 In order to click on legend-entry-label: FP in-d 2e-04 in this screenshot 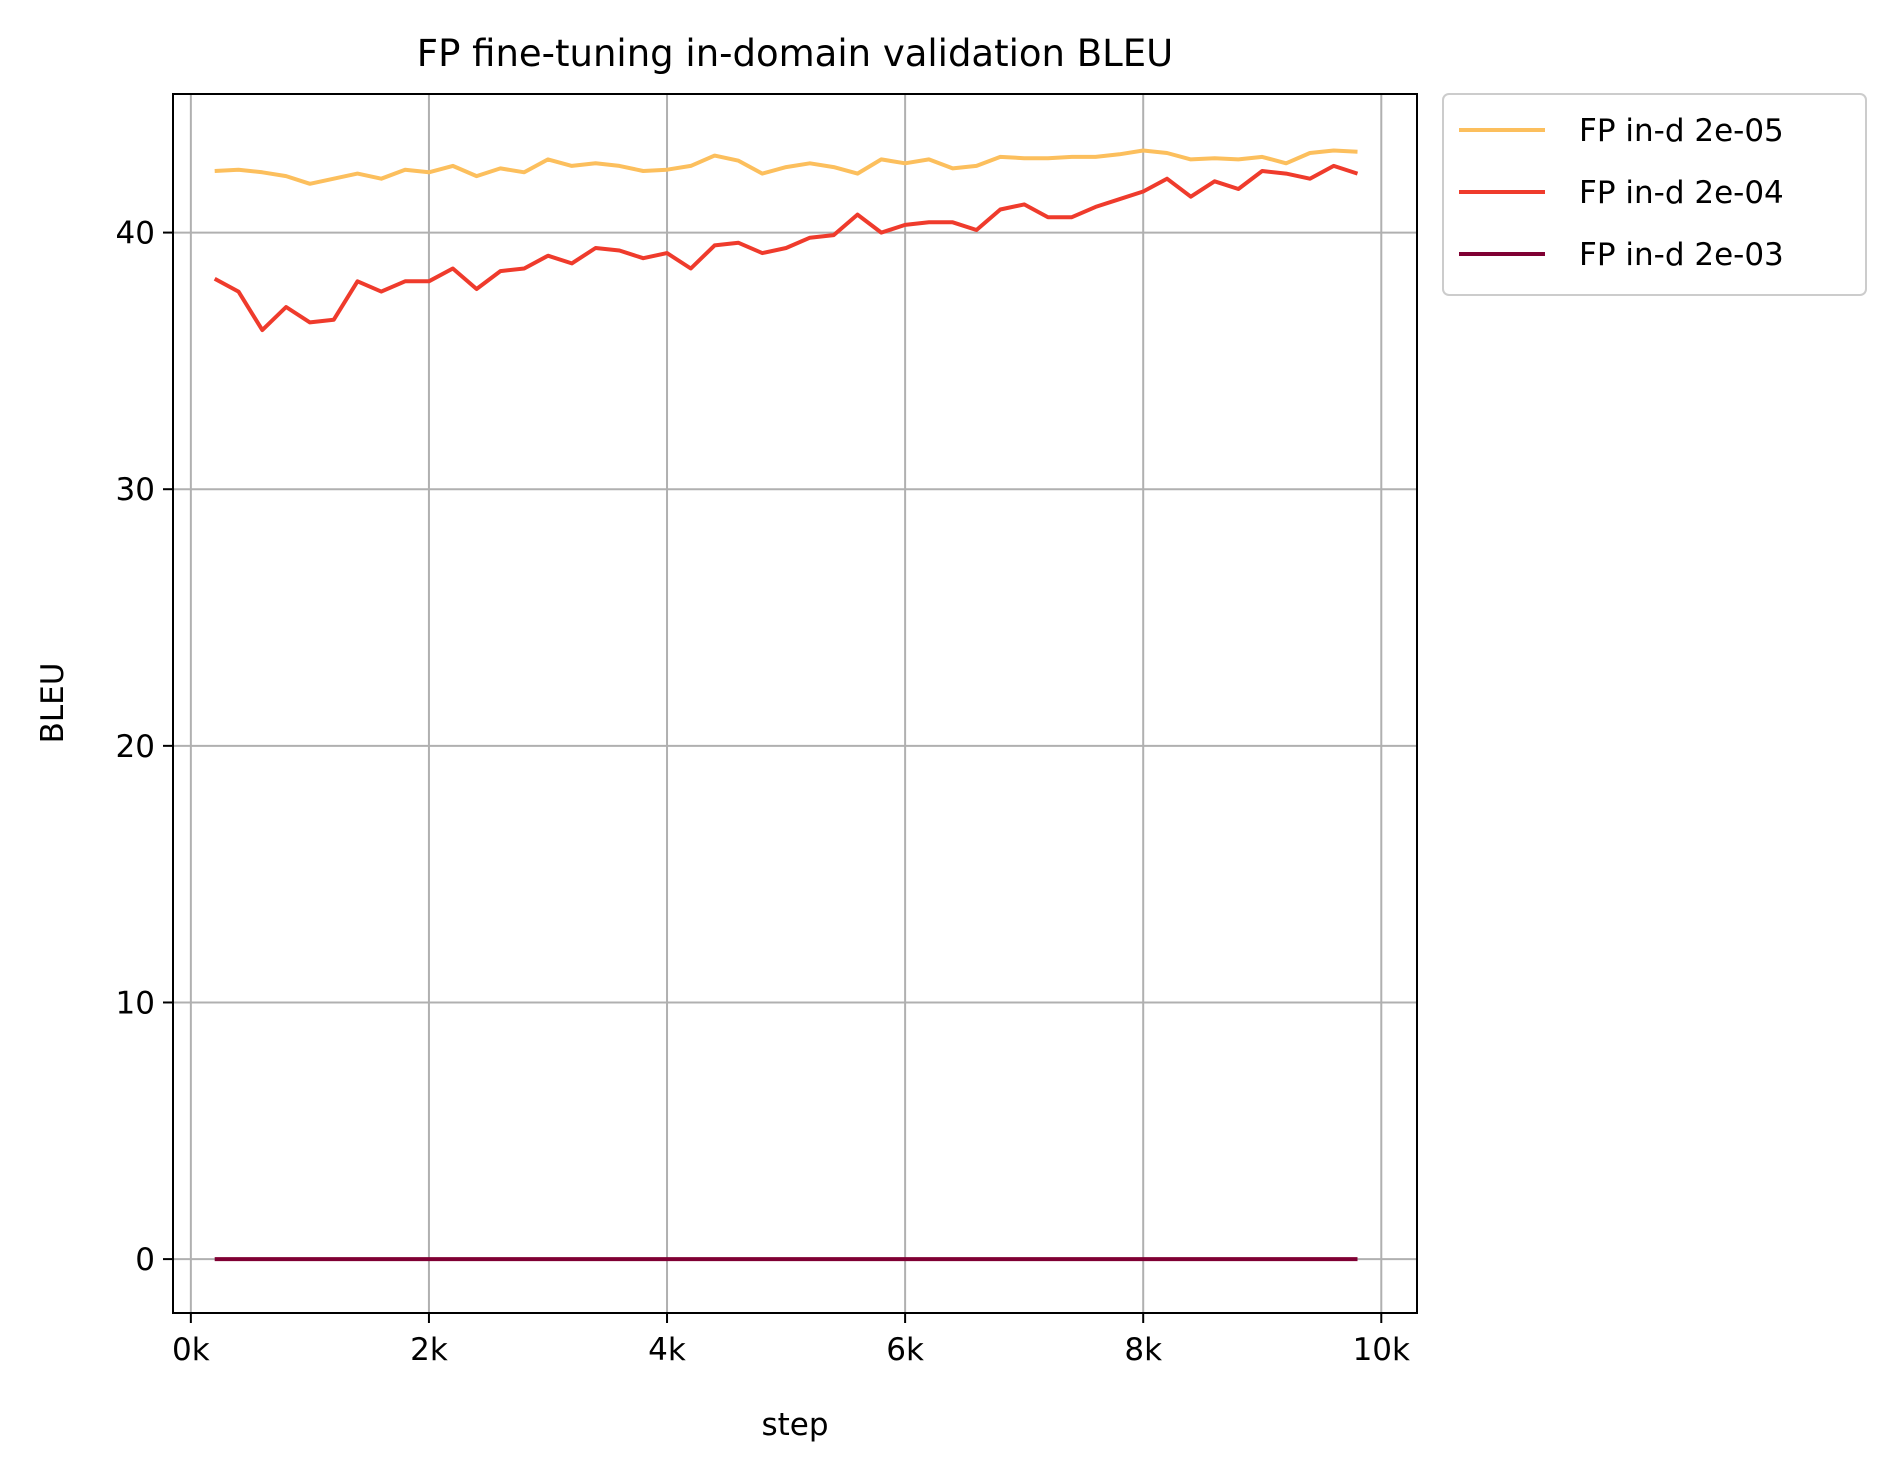, I will do `click(1681, 193)`.